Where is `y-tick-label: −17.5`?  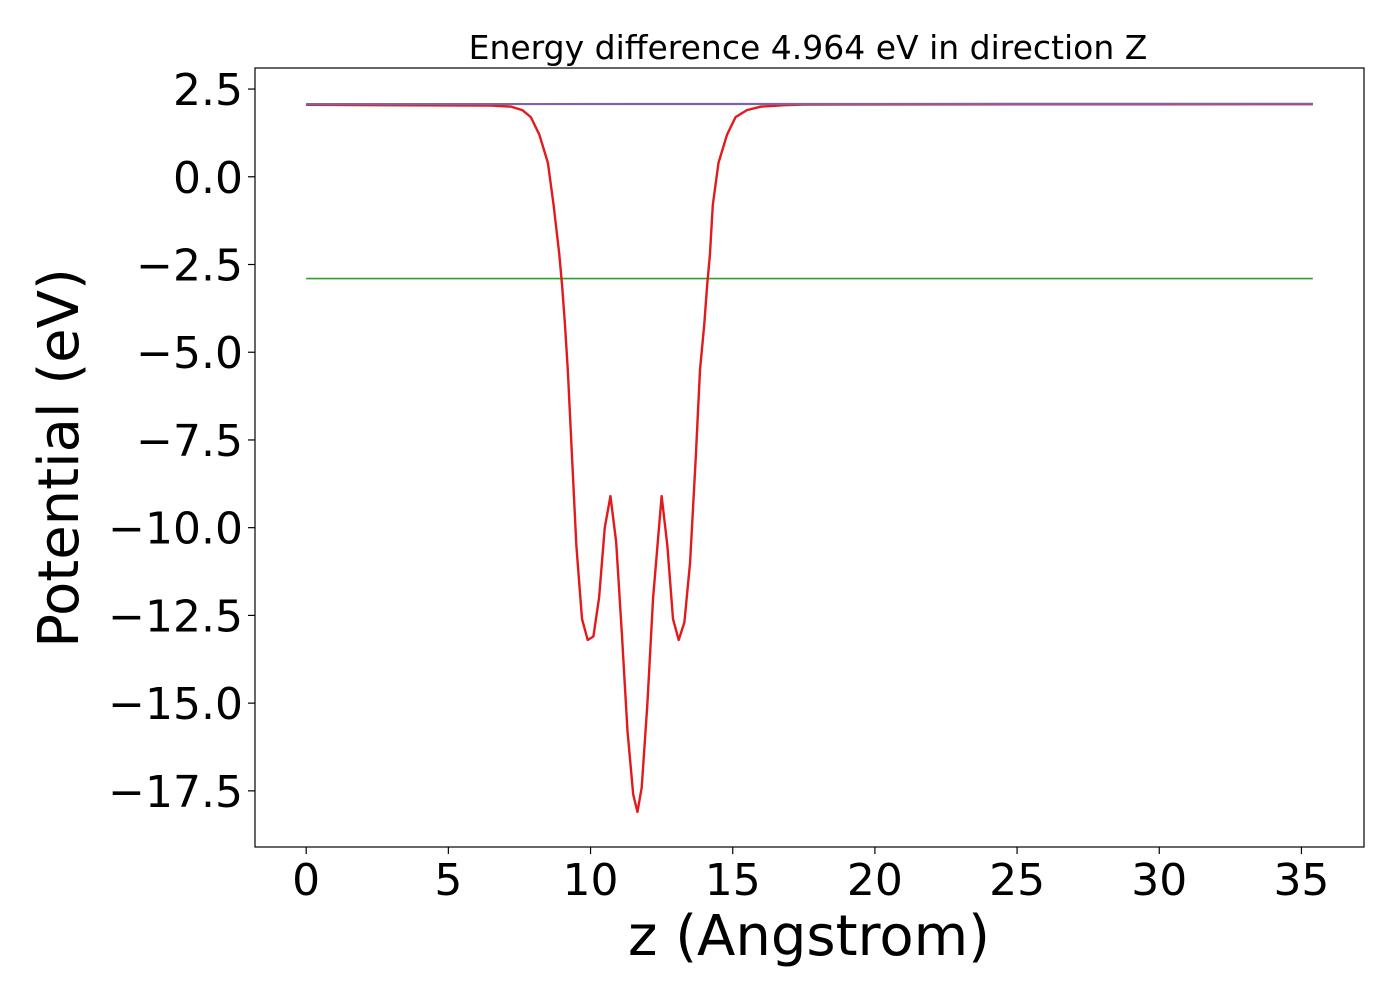 y-tick-label: −17.5 is located at coordinates (175, 792).